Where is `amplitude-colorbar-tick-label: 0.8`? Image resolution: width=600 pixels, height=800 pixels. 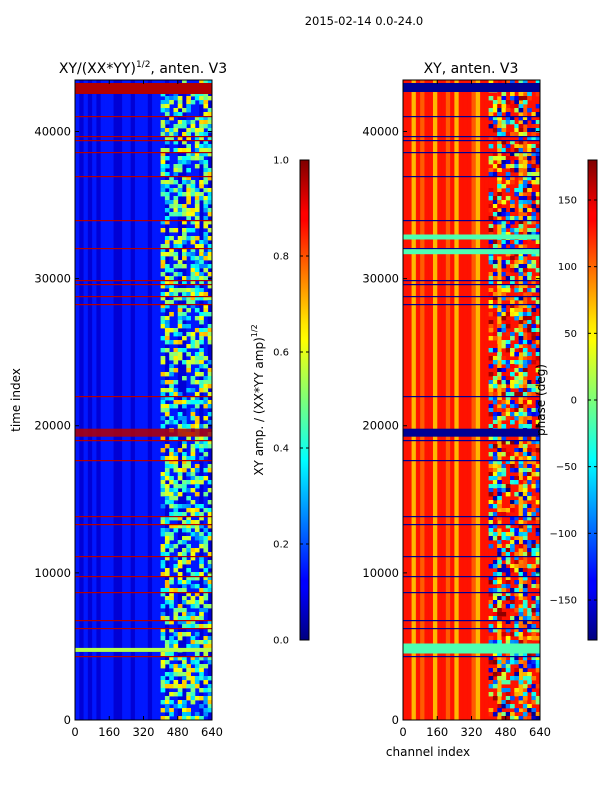 amplitude-colorbar-tick-label: 0.8 is located at coordinates (281, 257).